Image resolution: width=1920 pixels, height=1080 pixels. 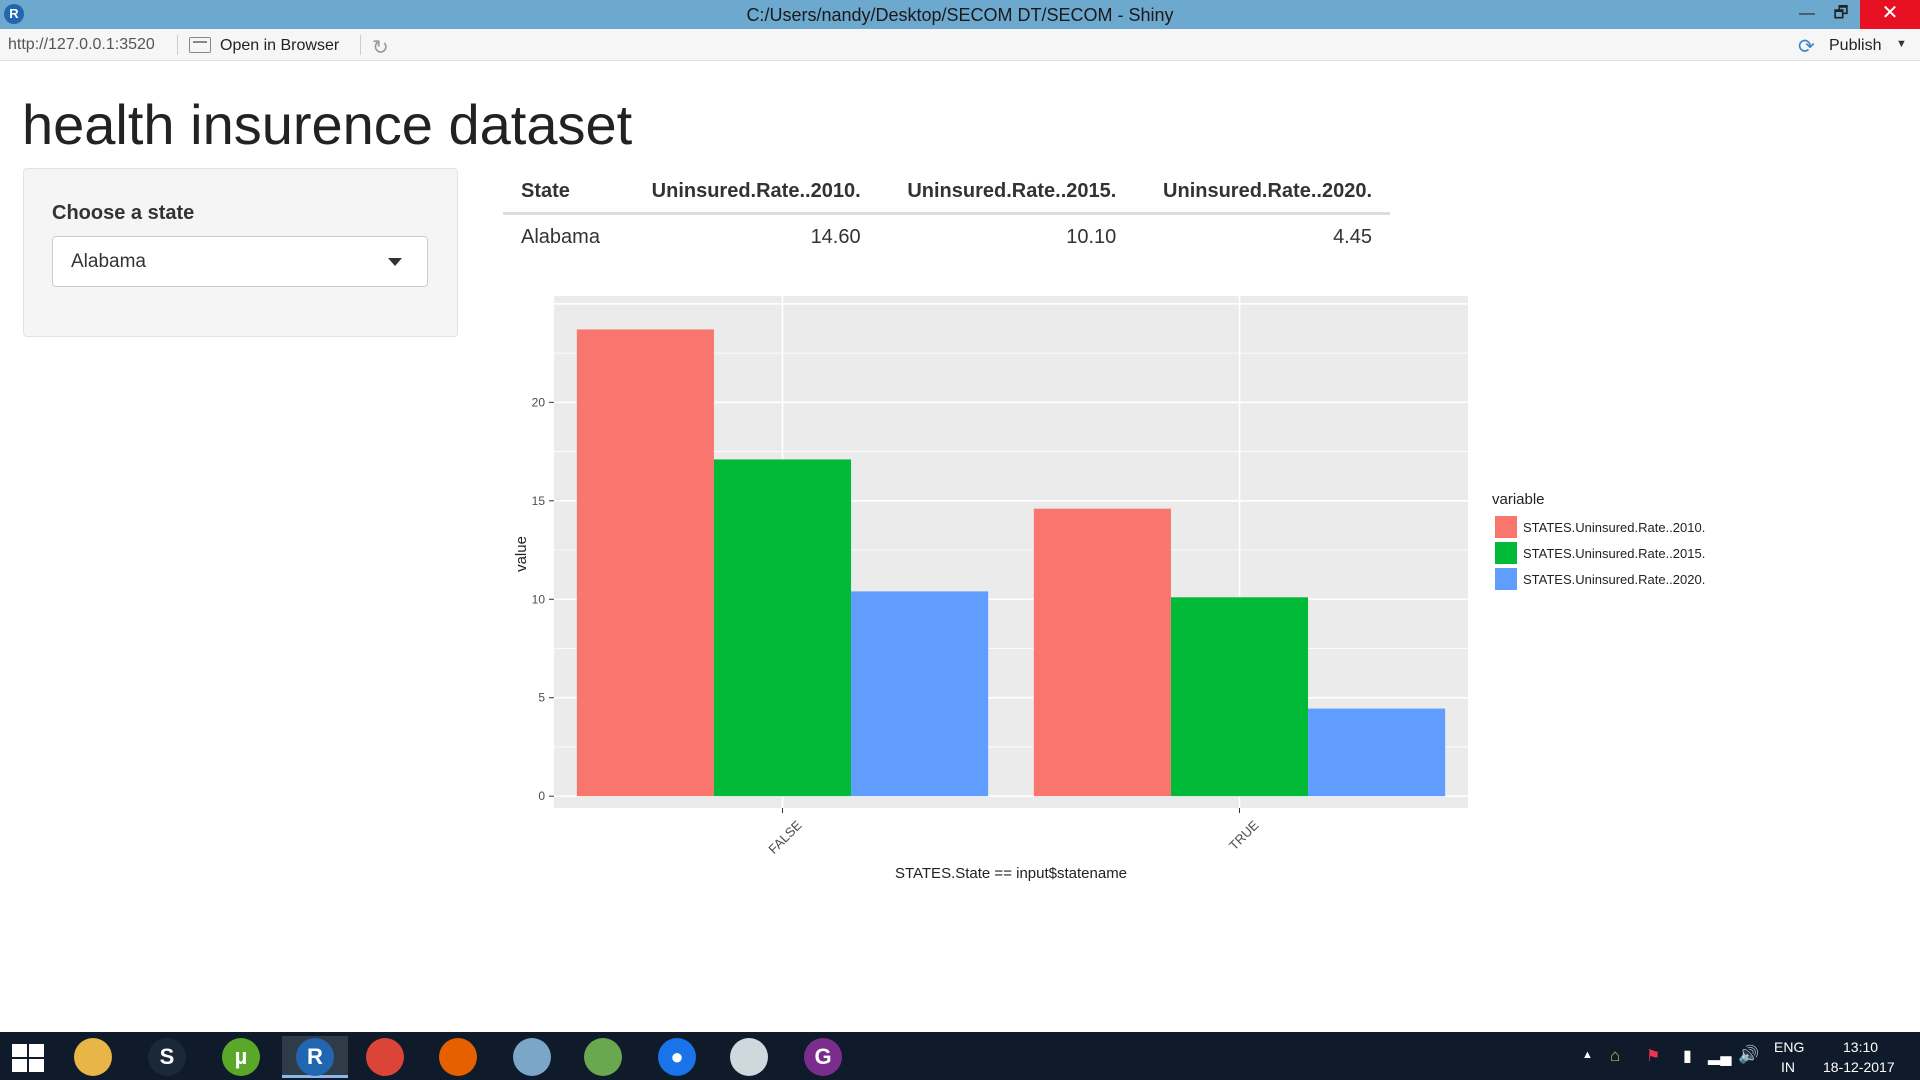 I want to click on page-title: health insurence dataset, so click(x=327, y=124).